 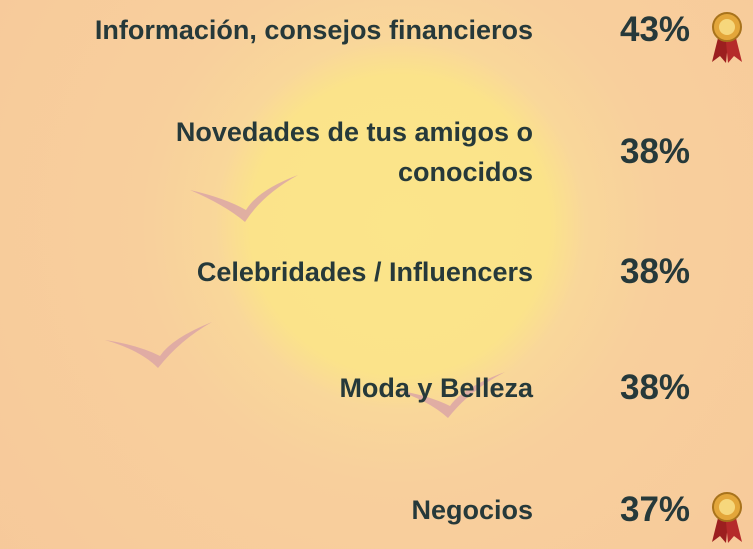 I want to click on medal-bottom, so click(x=727, y=517).